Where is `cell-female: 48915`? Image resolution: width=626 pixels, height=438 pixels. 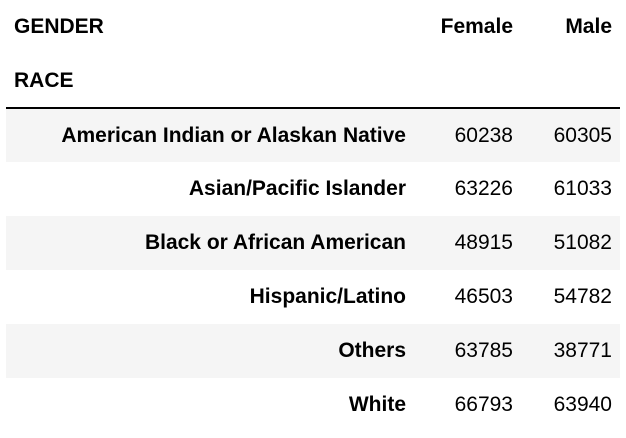
cell-female: 48915 is located at coordinates (483, 242).